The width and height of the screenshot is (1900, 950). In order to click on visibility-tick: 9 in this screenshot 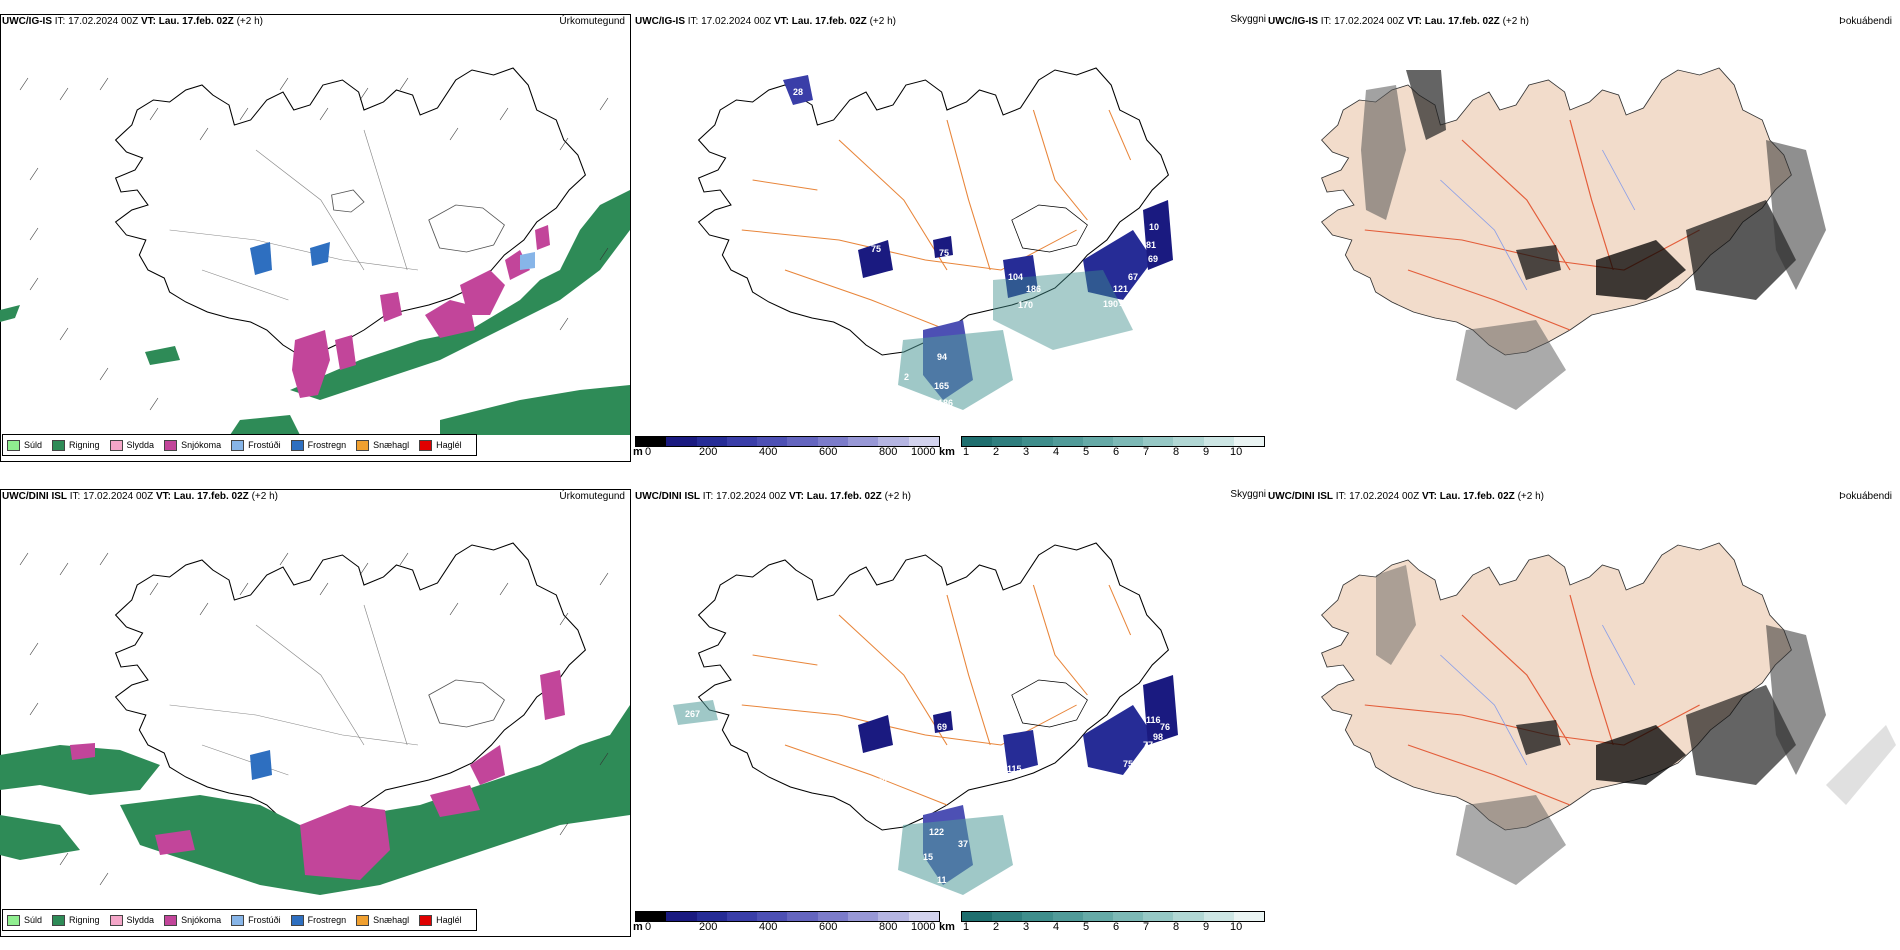, I will do `click(1206, 927)`.